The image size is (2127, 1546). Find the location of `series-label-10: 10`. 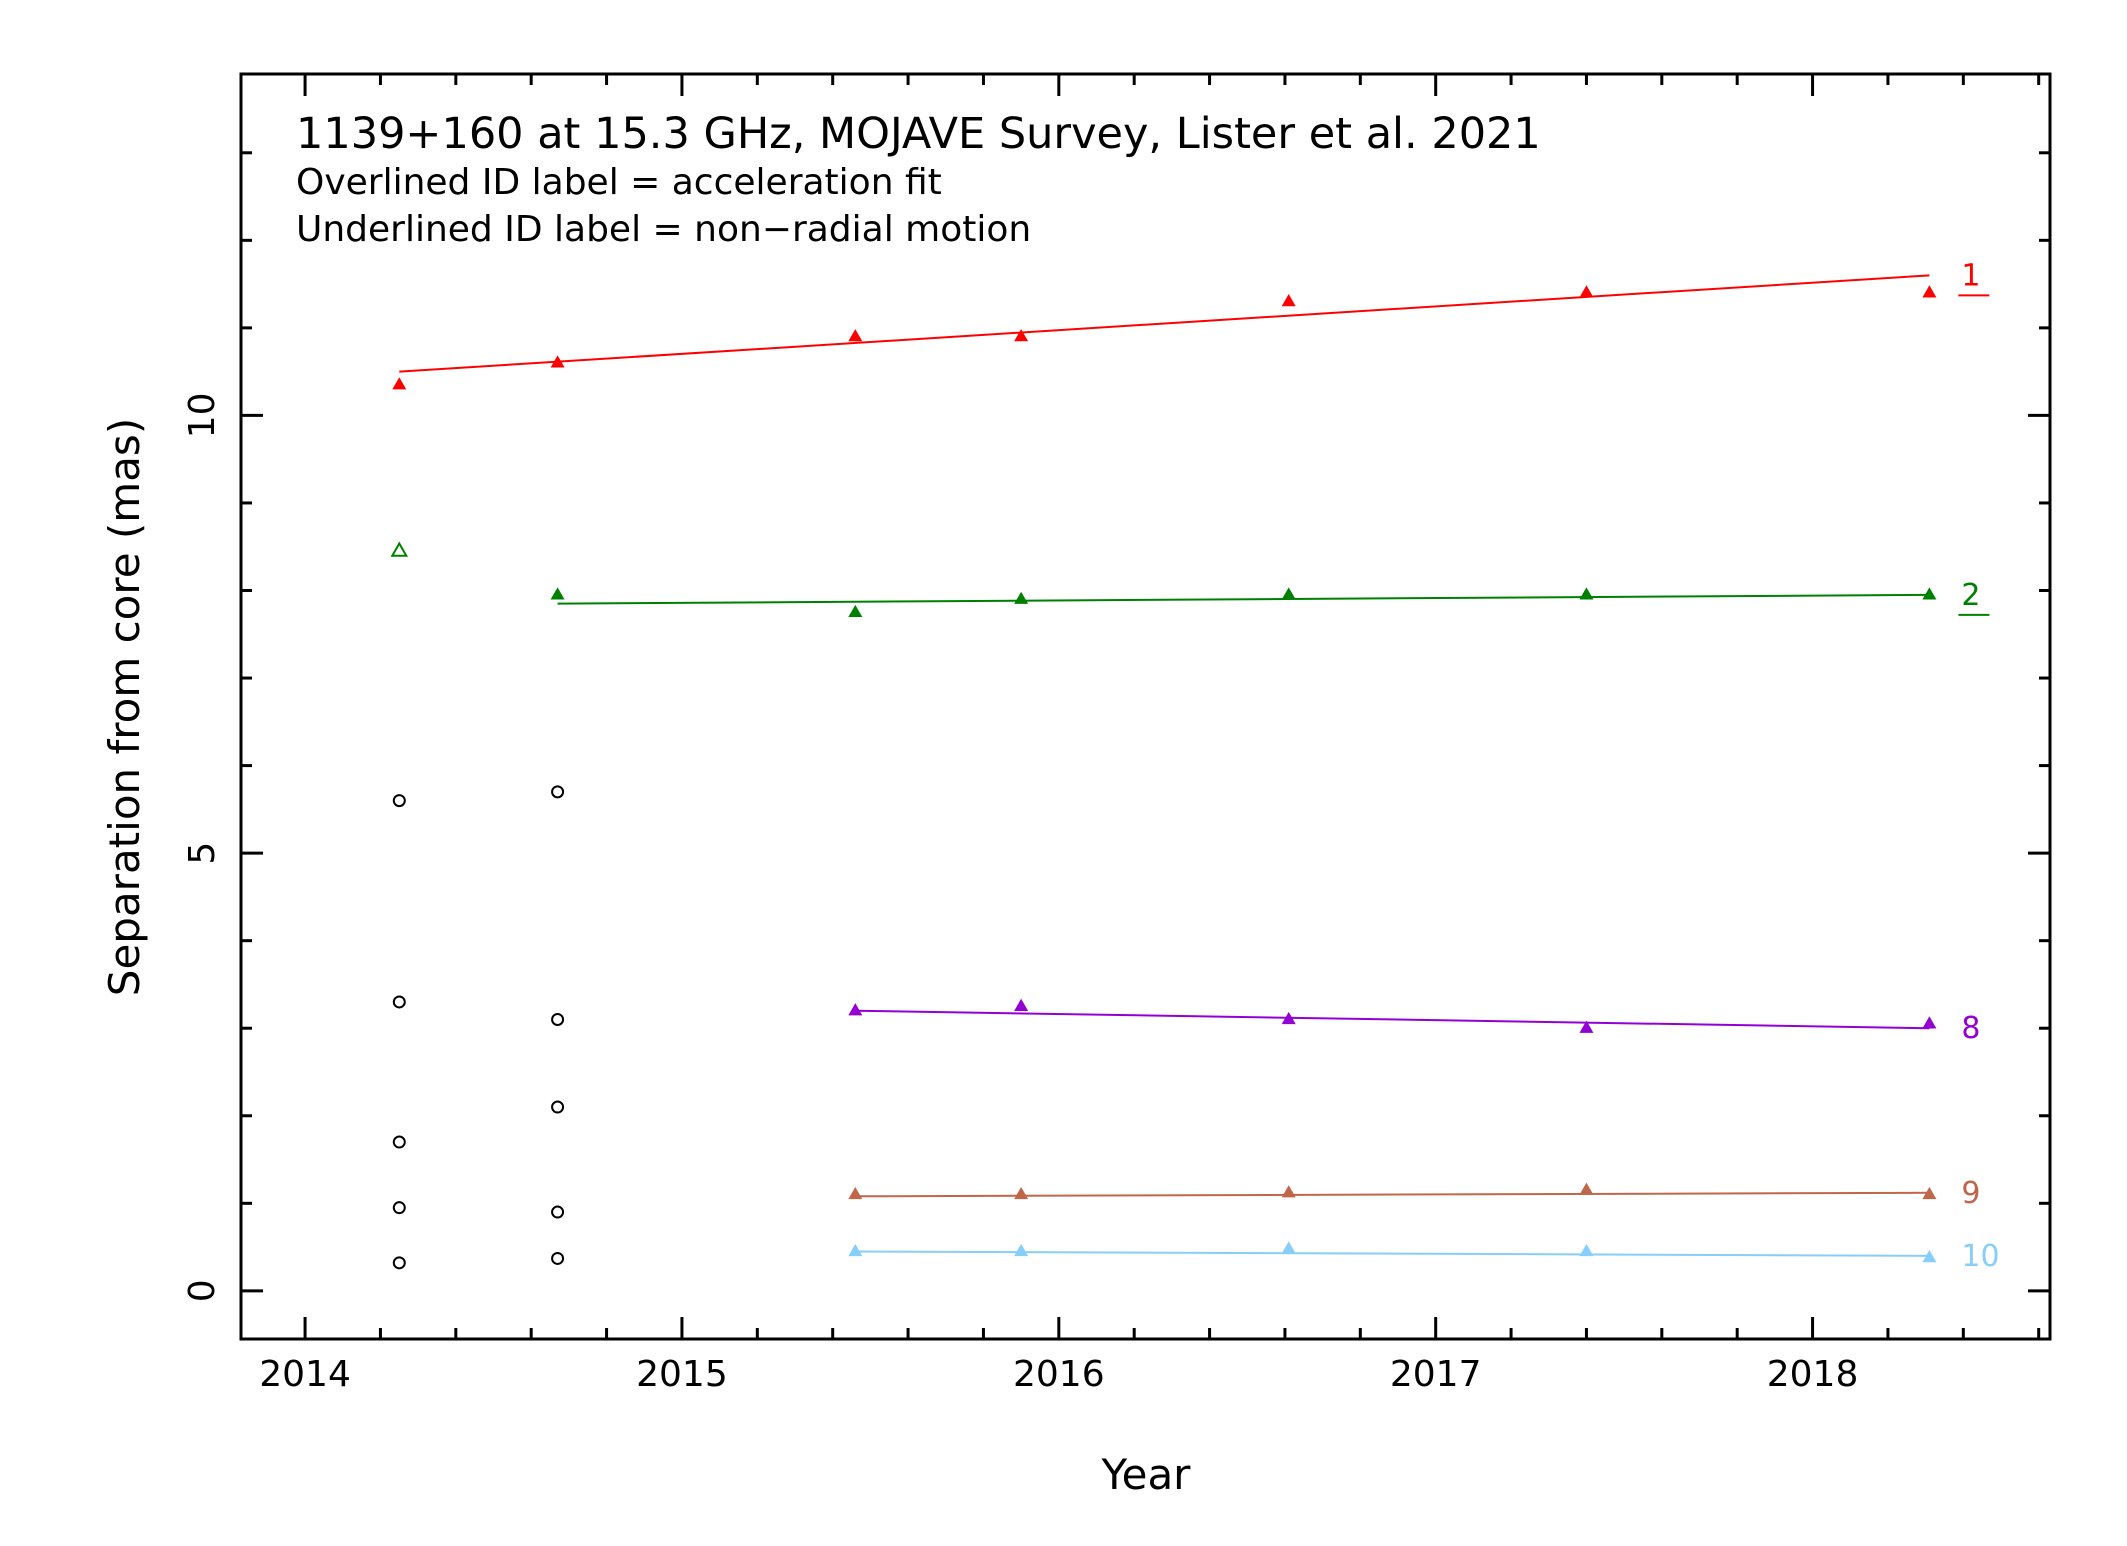

series-label-10: 10 is located at coordinates (1980, 1256).